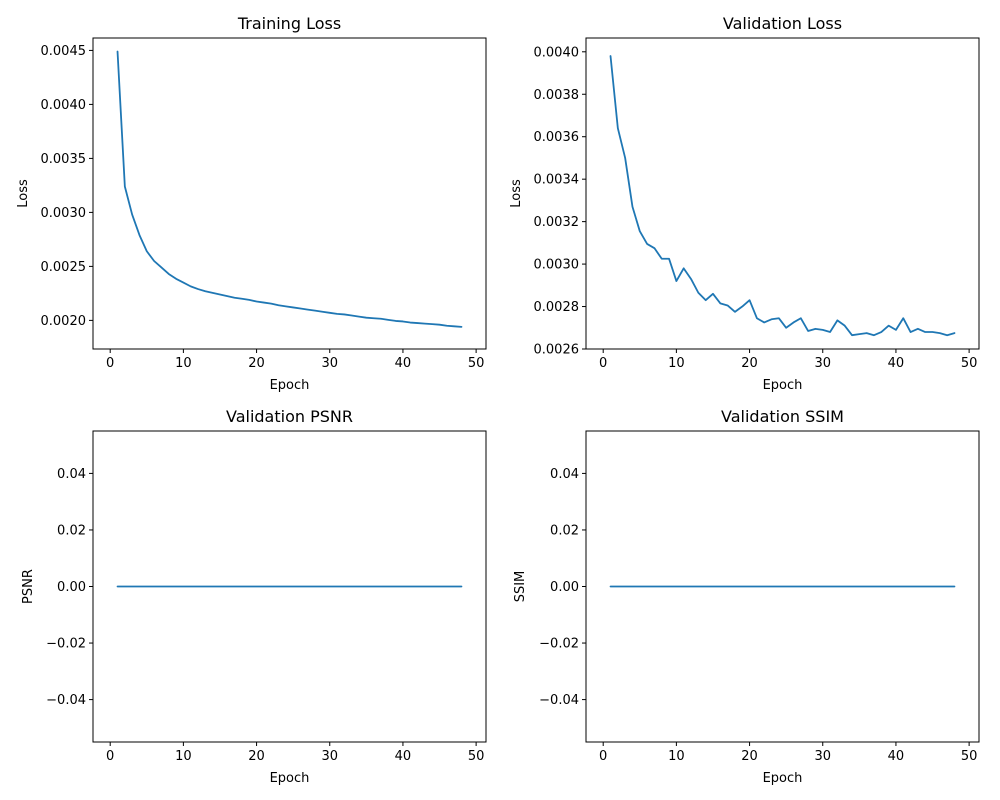 Image resolution: width=1000 pixels, height=800 pixels. What do you see at coordinates (520, 587) in the screenshot?
I see `y-axis-label: SSIM` at bounding box center [520, 587].